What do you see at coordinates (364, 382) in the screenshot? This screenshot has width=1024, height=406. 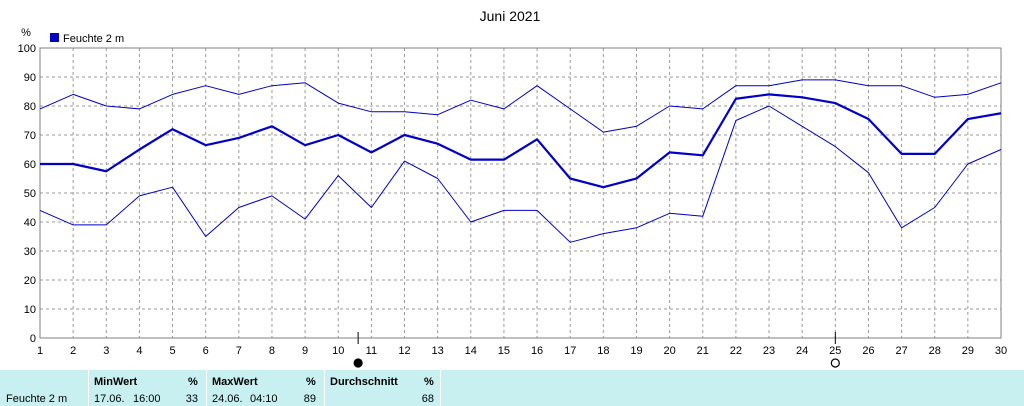 I see `avg-header: Durchschnitt` at bounding box center [364, 382].